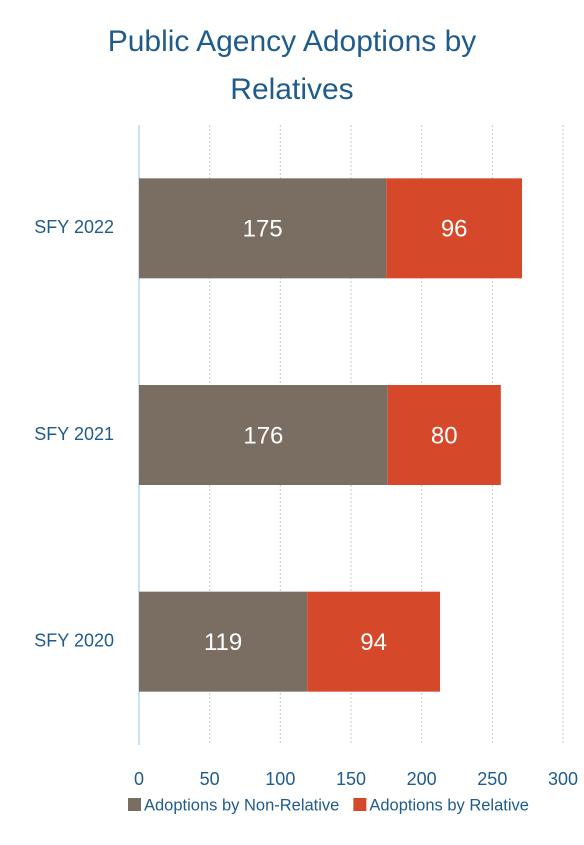  What do you see at coordinates (139, 779) in the screenshot?
I see `x-tick-label: 0` at bounding box center [139, 779].